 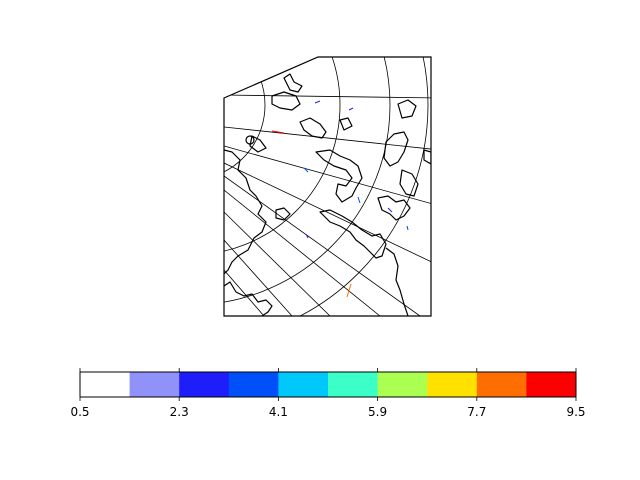 What do you see at coordinates (79, 412) in the screenshot?
I see `colorbar-tick-label: 0.5` at bounding box center [79, 412].